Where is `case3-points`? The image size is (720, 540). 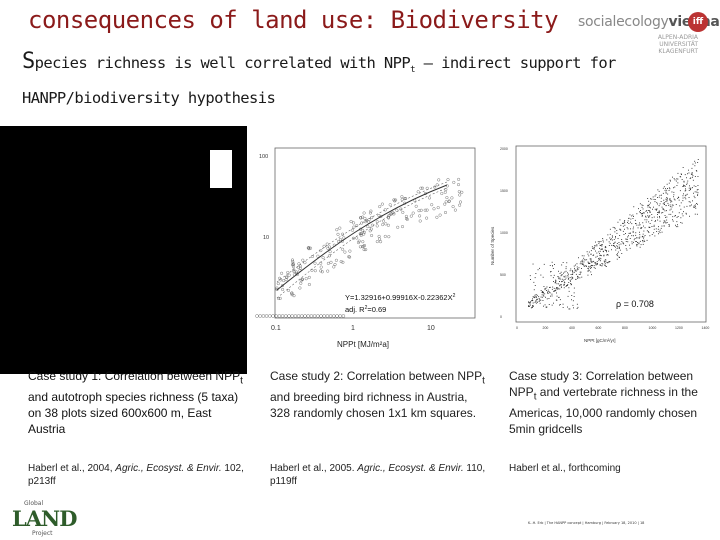 case3-points is located at coordinates (613, 234).